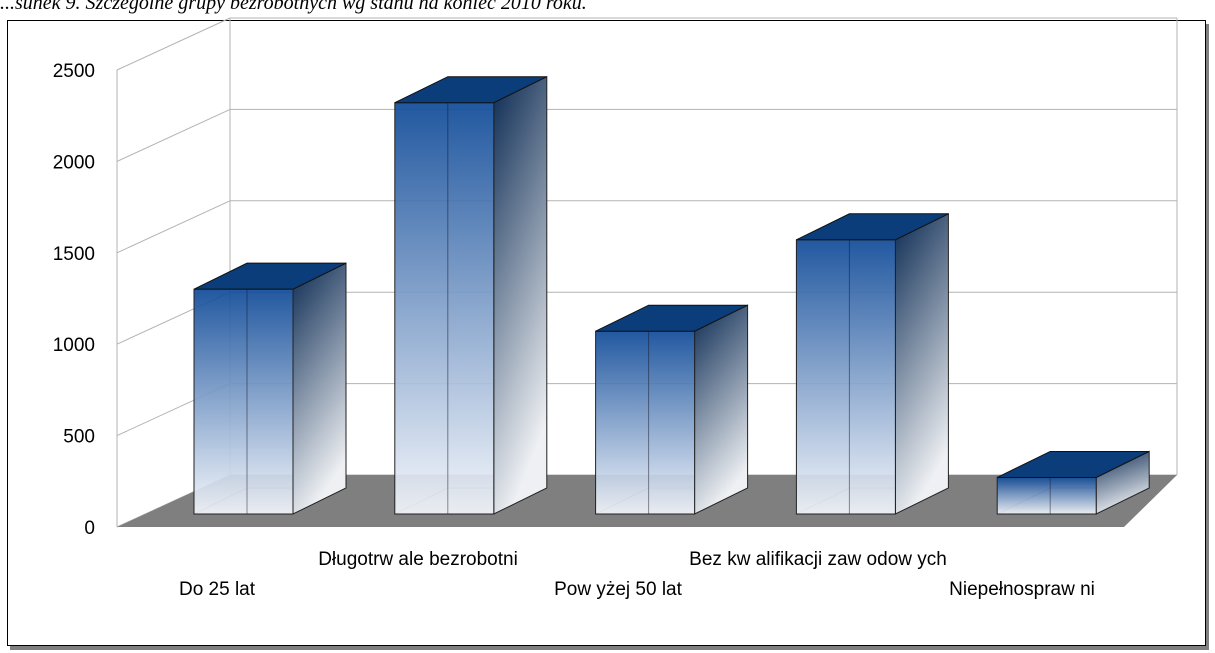 The height and width of the screenshot is (653, 1215). What do you see at coordinates (79, 437) in the screenshot?
I see `y-tick-label: 500` at bounding box center [79, 437].